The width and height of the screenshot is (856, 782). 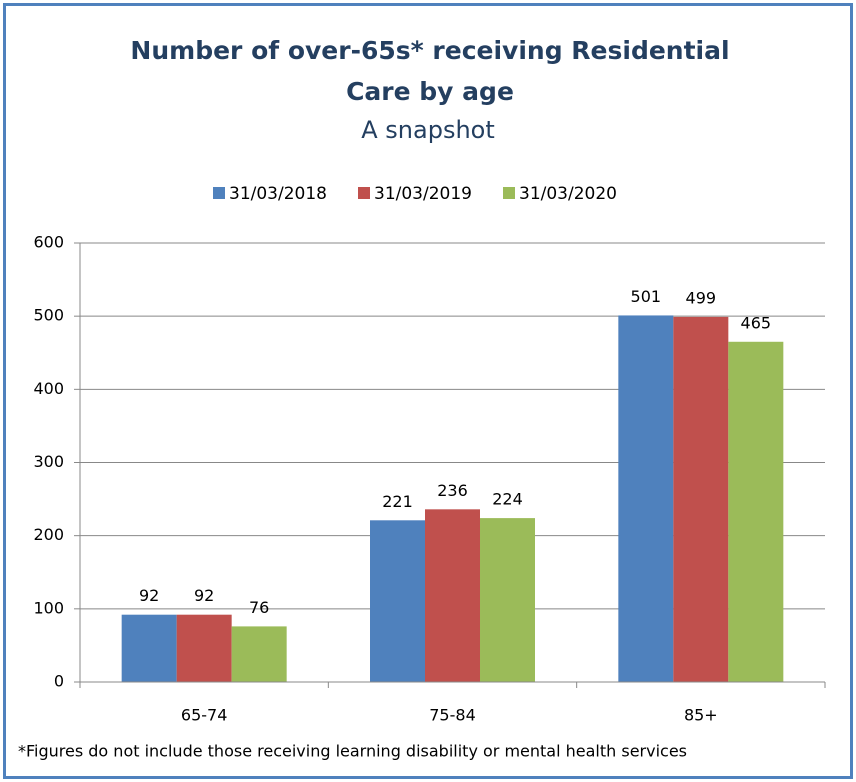 I want to click on y-tick-label: 200, so click(x=48, y=534).